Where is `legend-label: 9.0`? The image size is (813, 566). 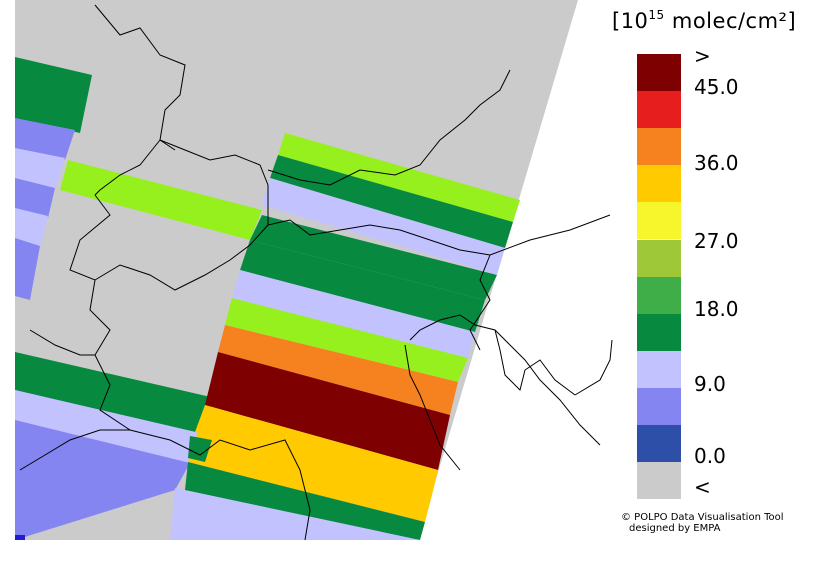
legend-label: 9.0 is located at coordinates (710, 384).